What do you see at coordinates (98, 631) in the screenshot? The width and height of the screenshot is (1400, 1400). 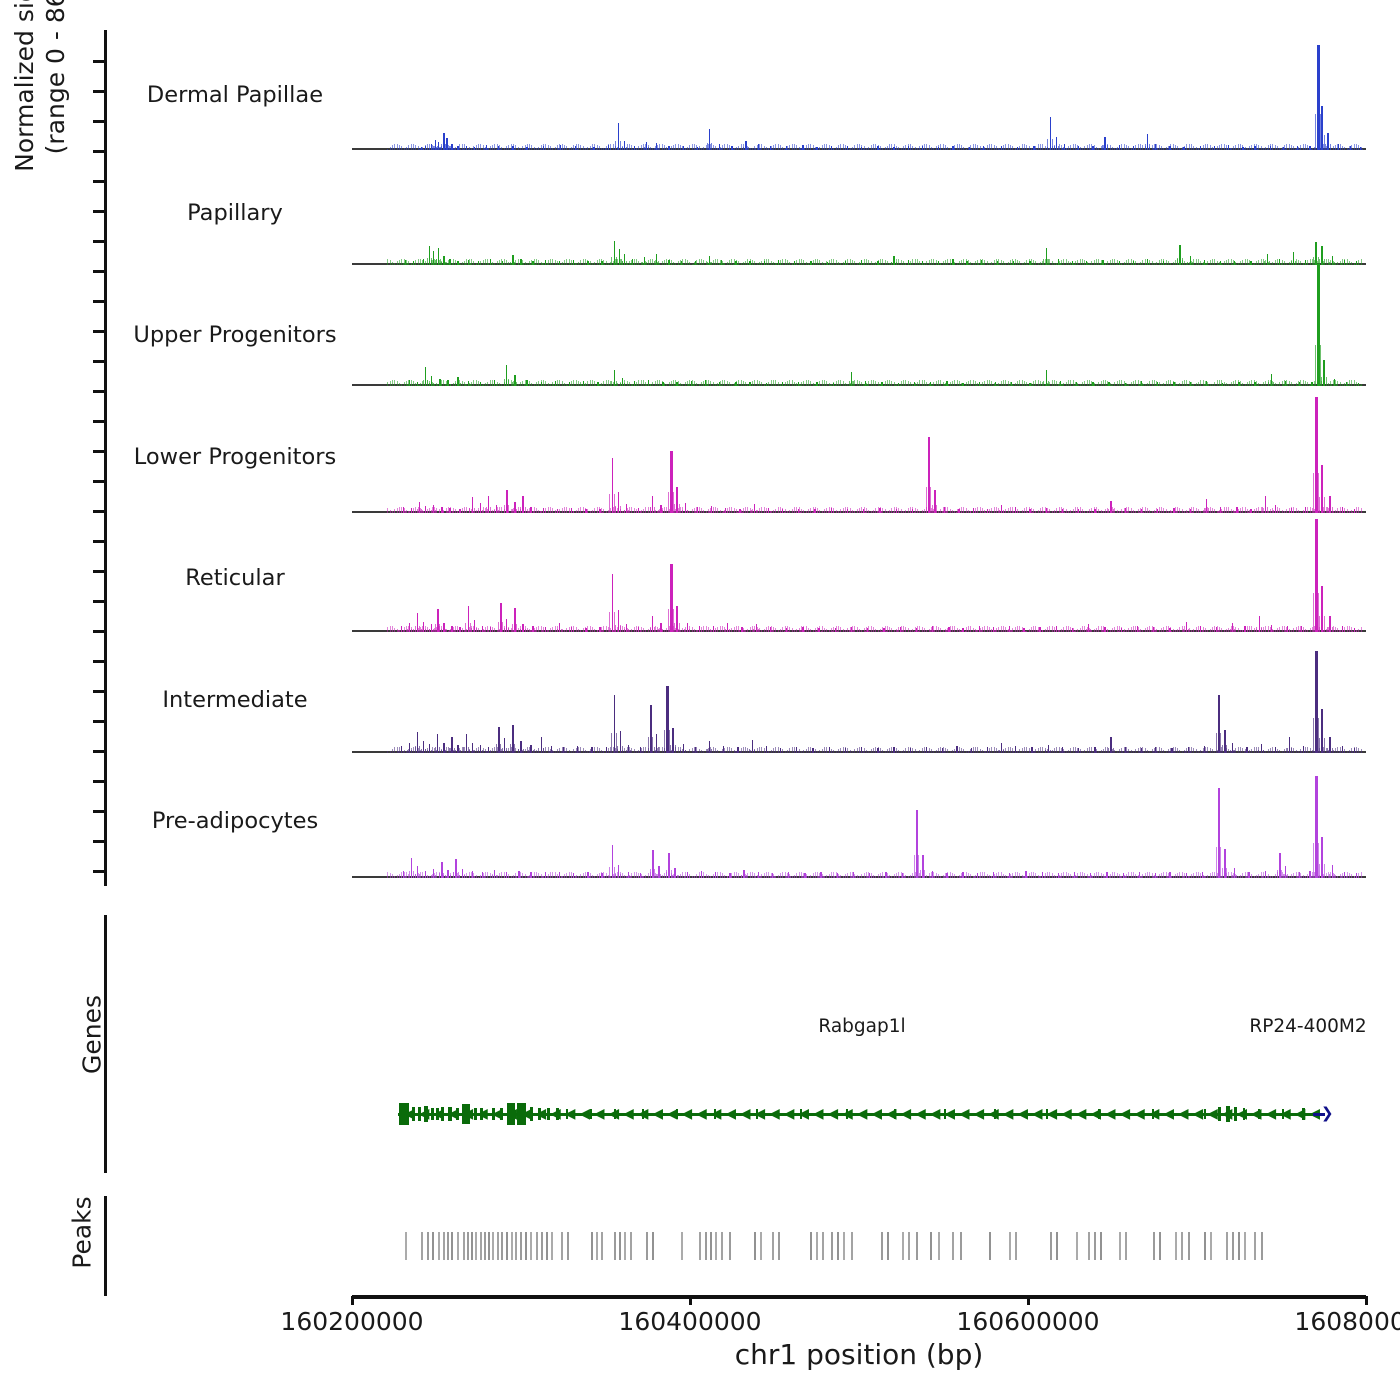 I see `y-axis-tick` at bounding box center [98, 631].